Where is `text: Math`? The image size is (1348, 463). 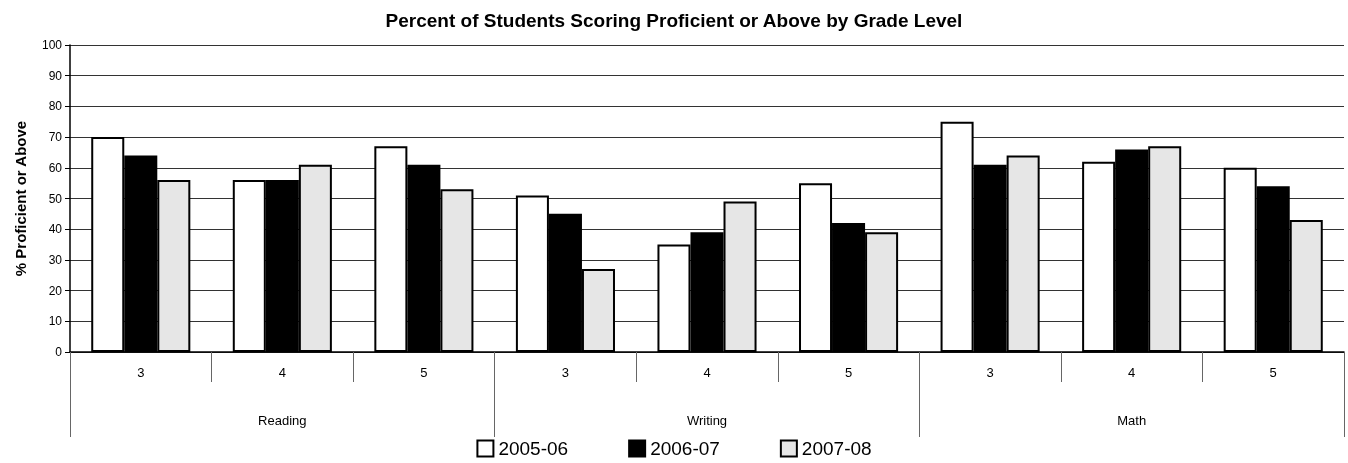
text: Math is located at coordinates (1132, 420).